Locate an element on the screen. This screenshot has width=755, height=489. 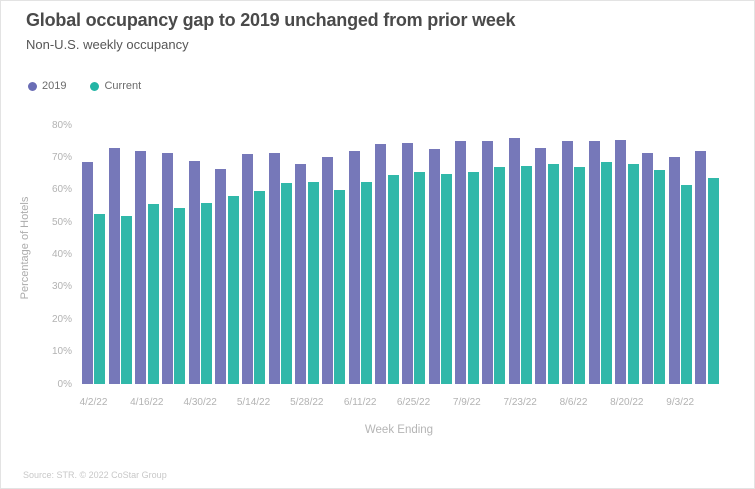
legend: 2019 Current is located at coordinates (84, 86).